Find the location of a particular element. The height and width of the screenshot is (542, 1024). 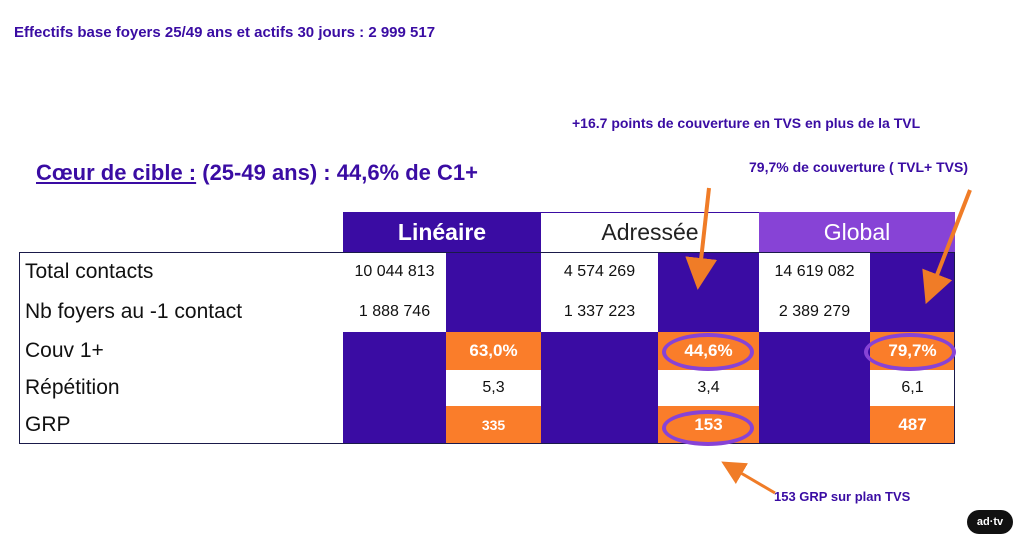

lineaire-total-contacts: 10 044 813 is located at coordinates (394, 272).